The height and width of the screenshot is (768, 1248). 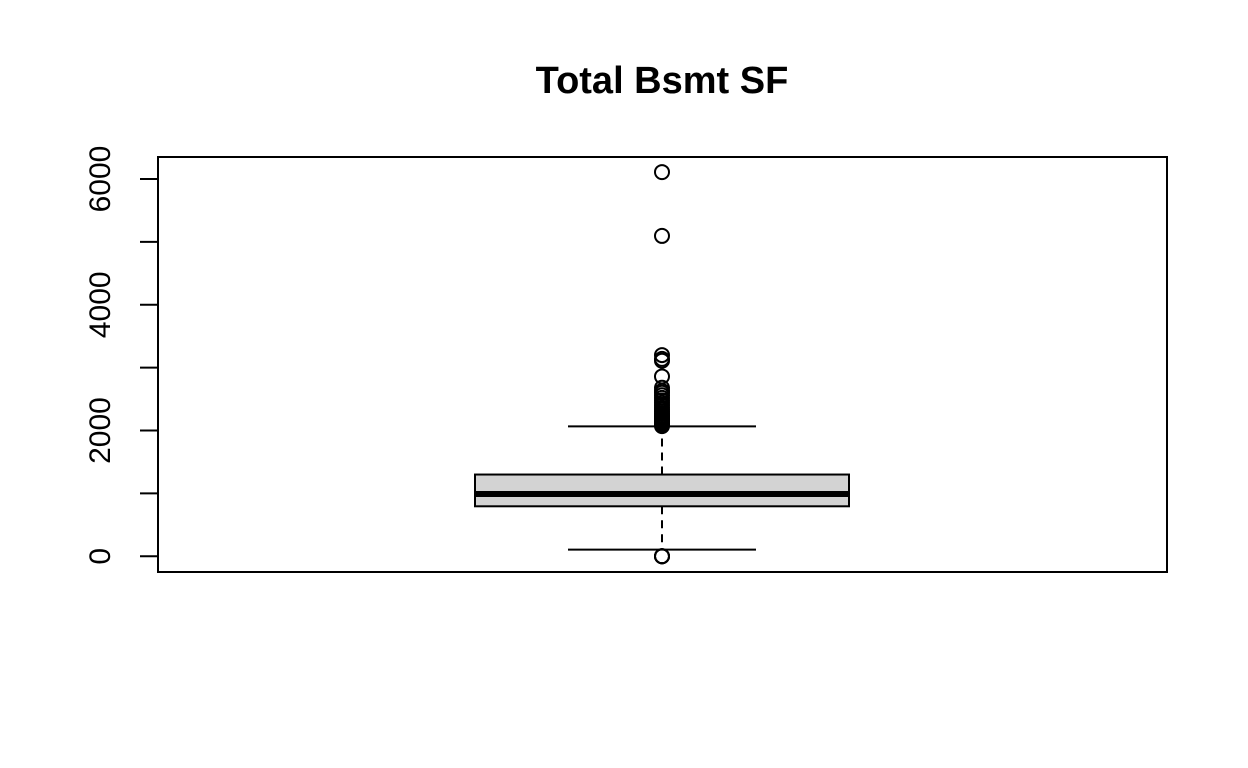 What do you see at coordinates (662, 81) in the screenshot?
I see `chart-title: Total Bsmt SF` at bounding box center [662, 81].